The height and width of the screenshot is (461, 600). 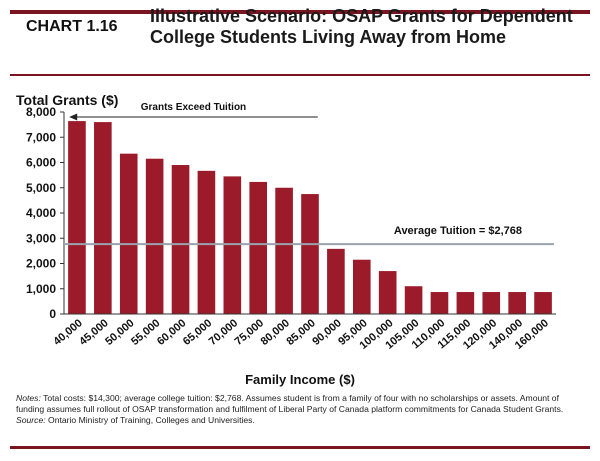 I want to click on y-tick-label: 2,000, so click(x=41, y=264).